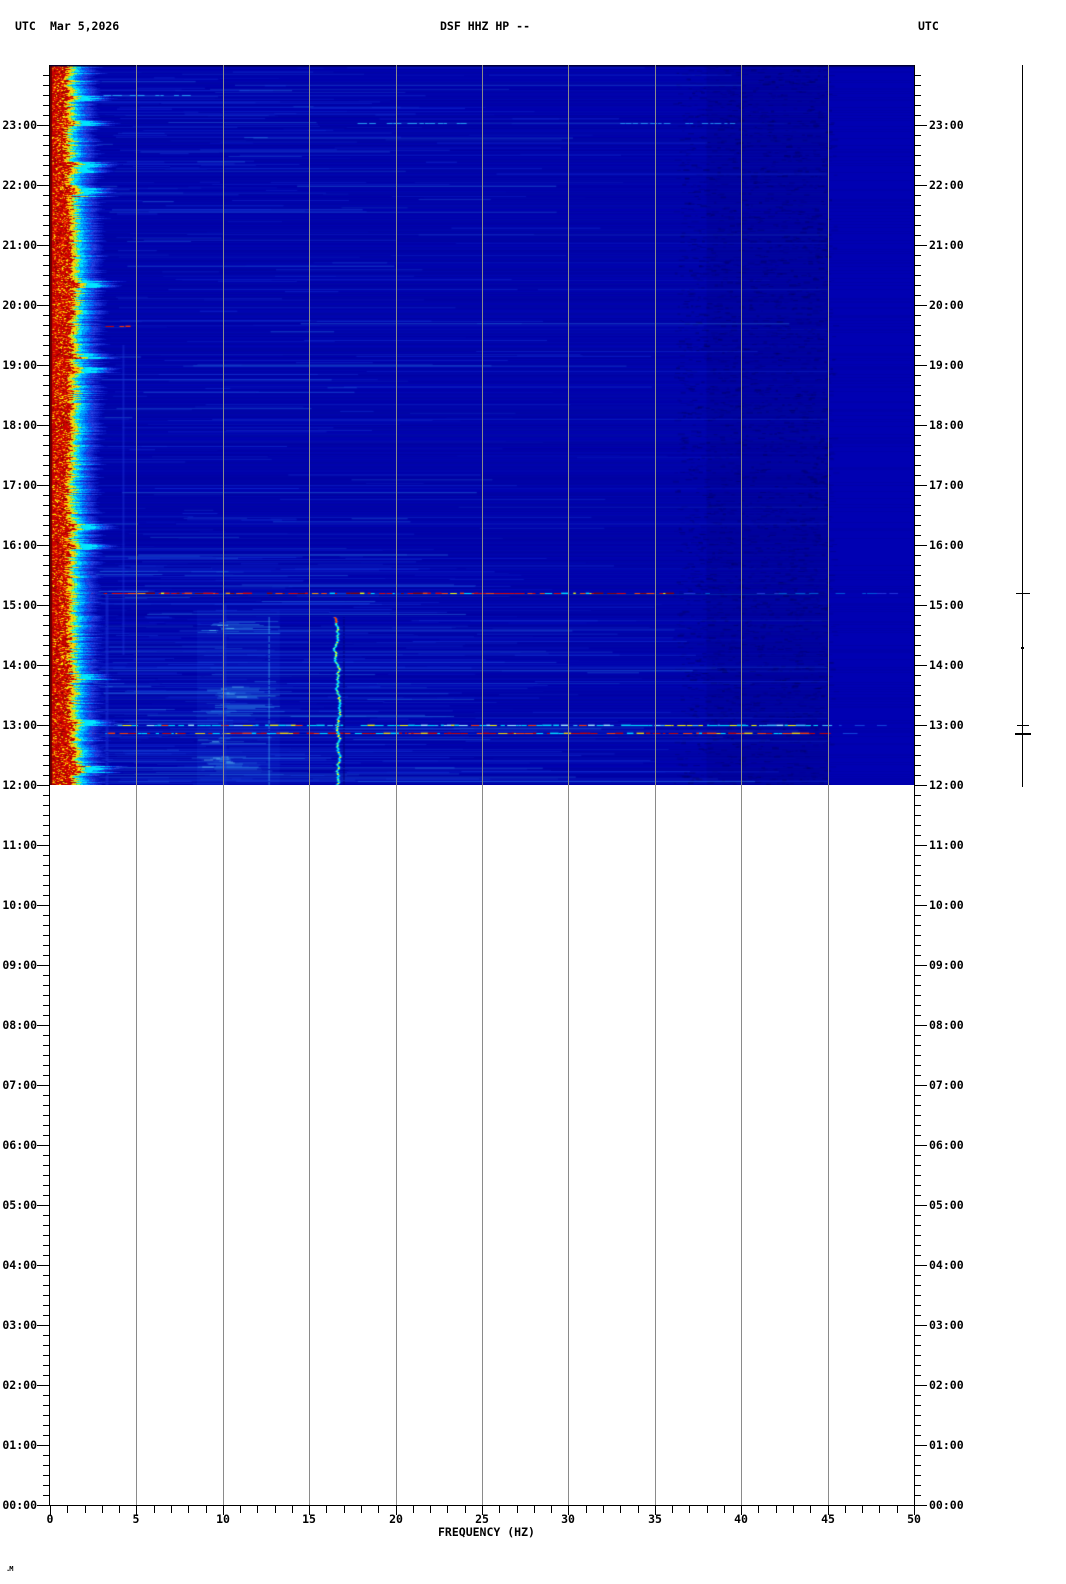 The width and height of the screenshot is (1066, 1584). Describe the element at coordinates (19, 665) in the screenshot. I see `y-axis-hour-label-left: 14:00` at that location.